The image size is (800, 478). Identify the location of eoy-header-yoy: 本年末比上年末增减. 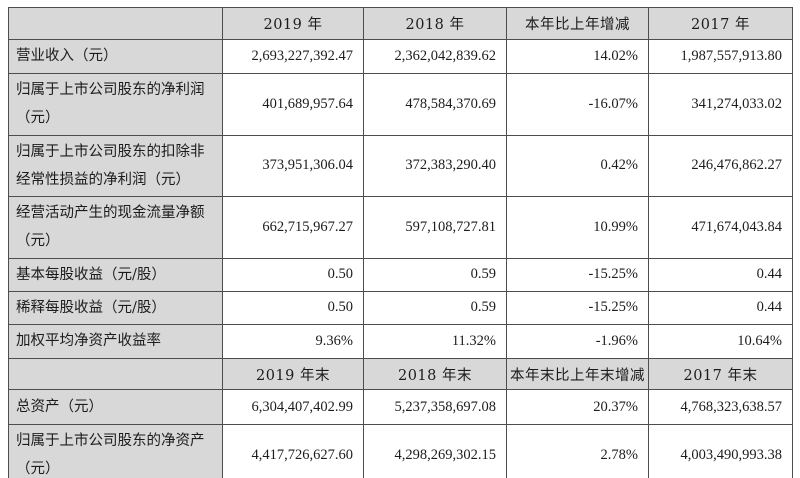
(577, 374).